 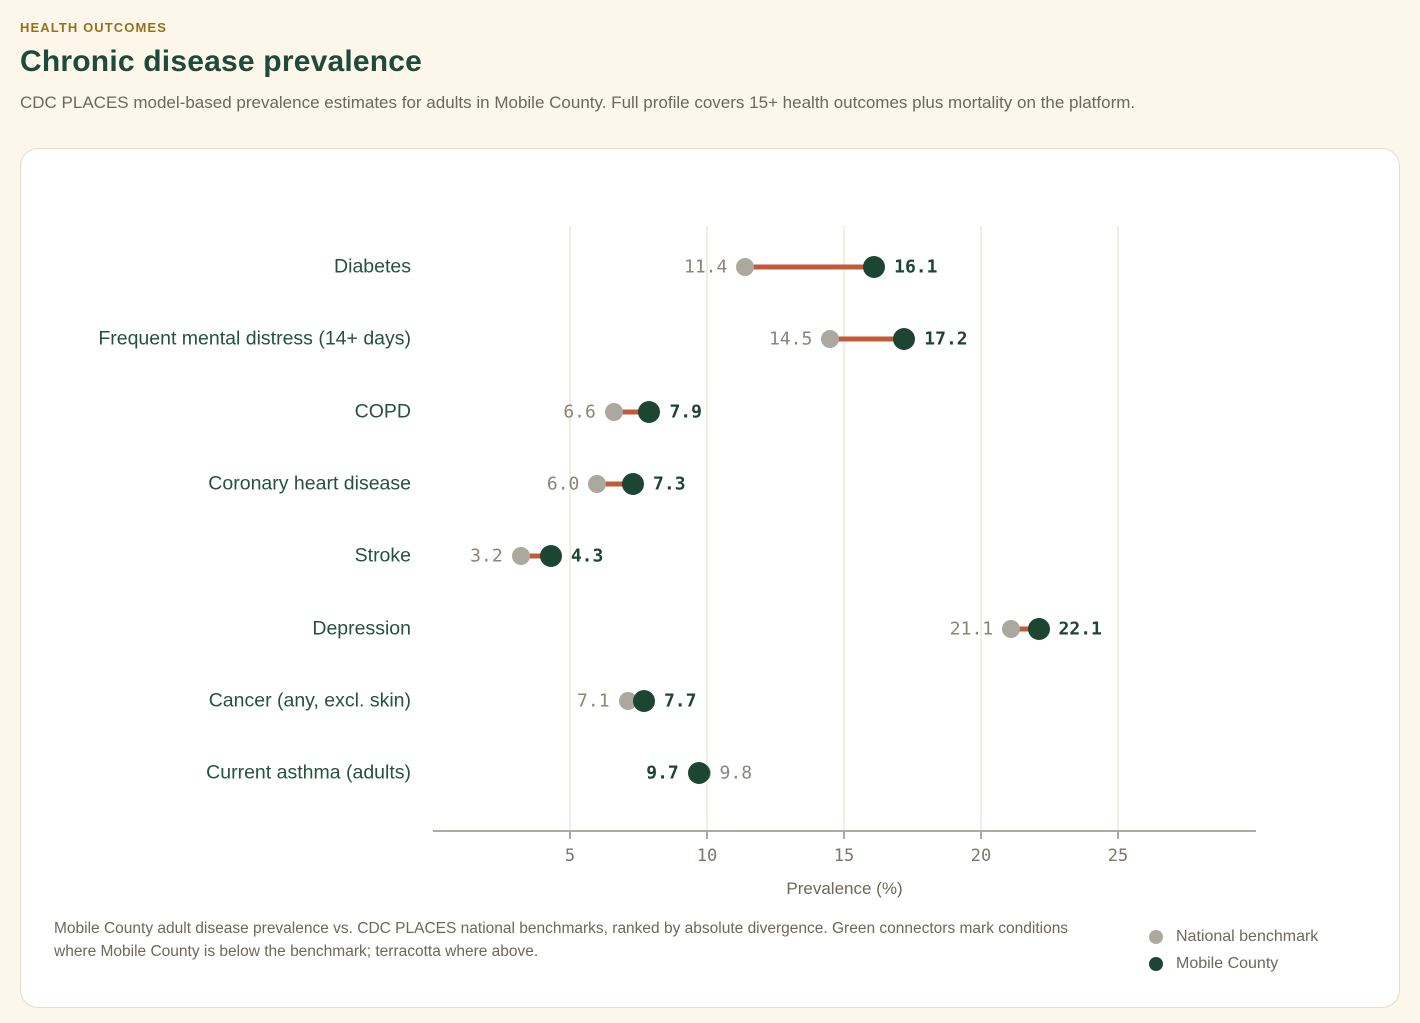 What do you see at coordinates (685, 412) in the screenshot?
I see `county-value-label: 7.9` at bounding box center [685, 412].